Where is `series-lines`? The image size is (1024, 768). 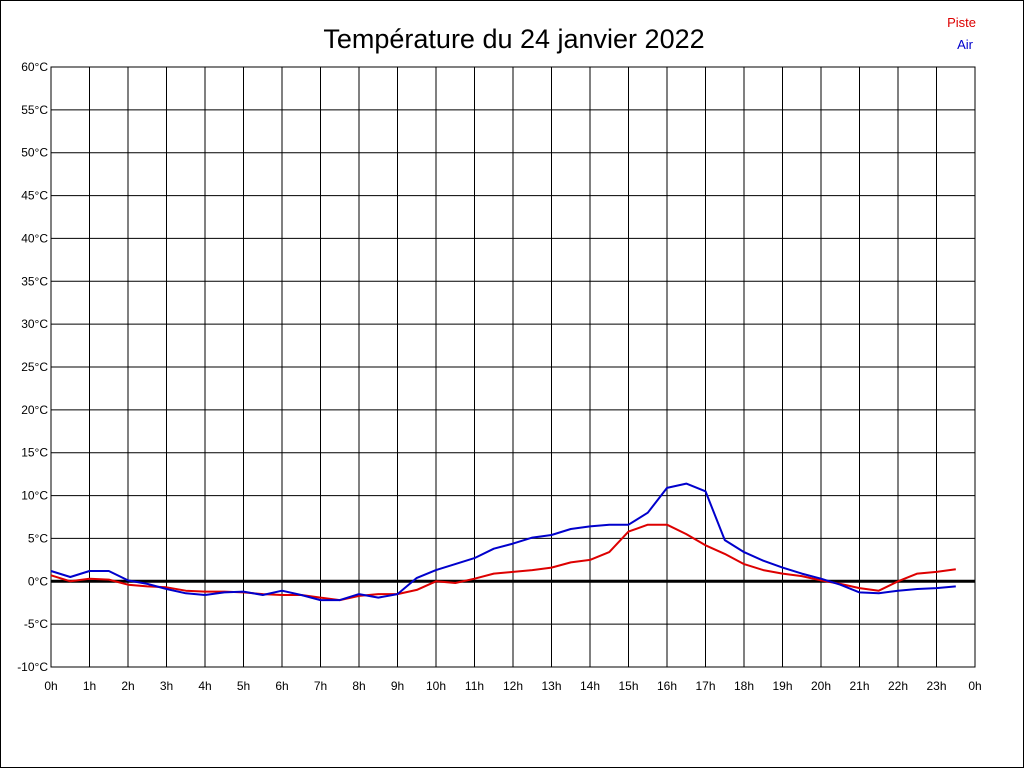 series-lines is located at coordinates (503, 542).